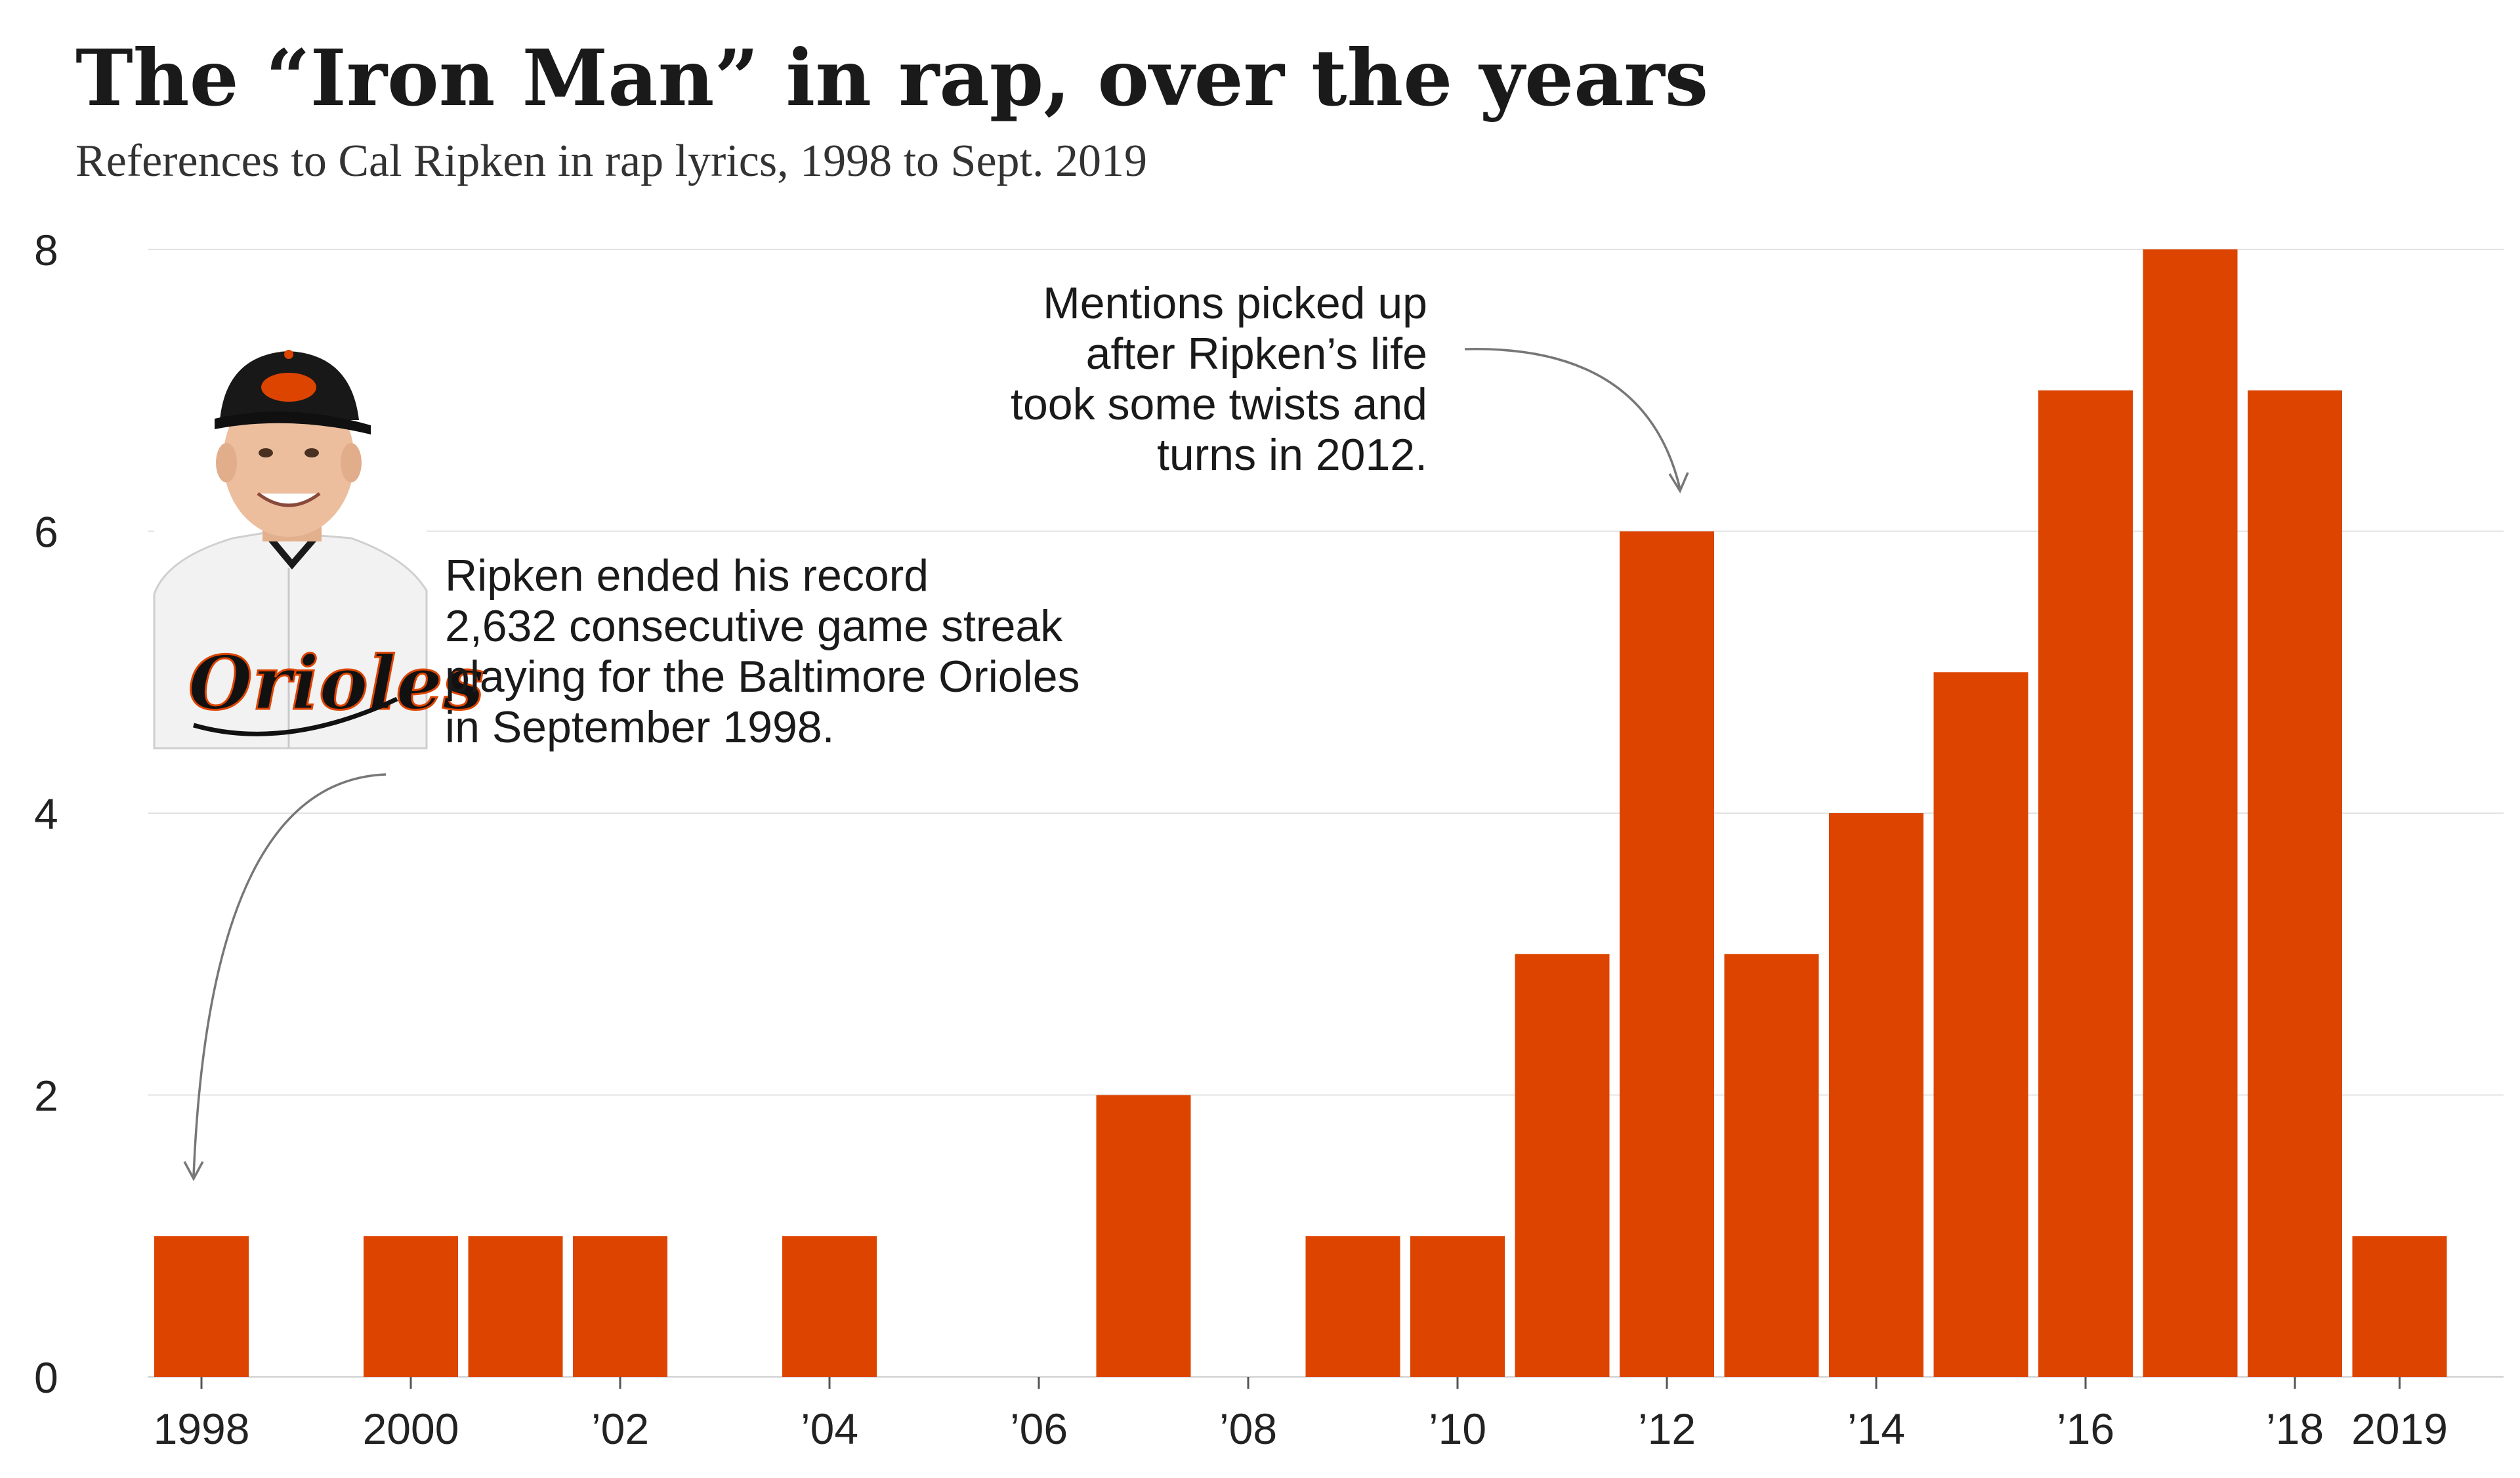  I want to click on x-tick-label: ’04, so click(829, 1429).